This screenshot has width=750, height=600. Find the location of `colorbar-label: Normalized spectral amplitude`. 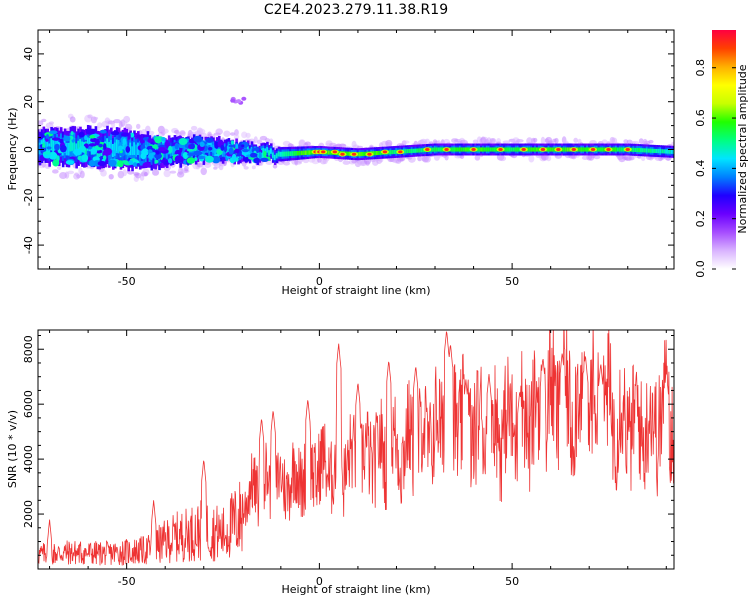

colorbar-label: Normalized spectral amplitude is located at coordinates (742, 148).